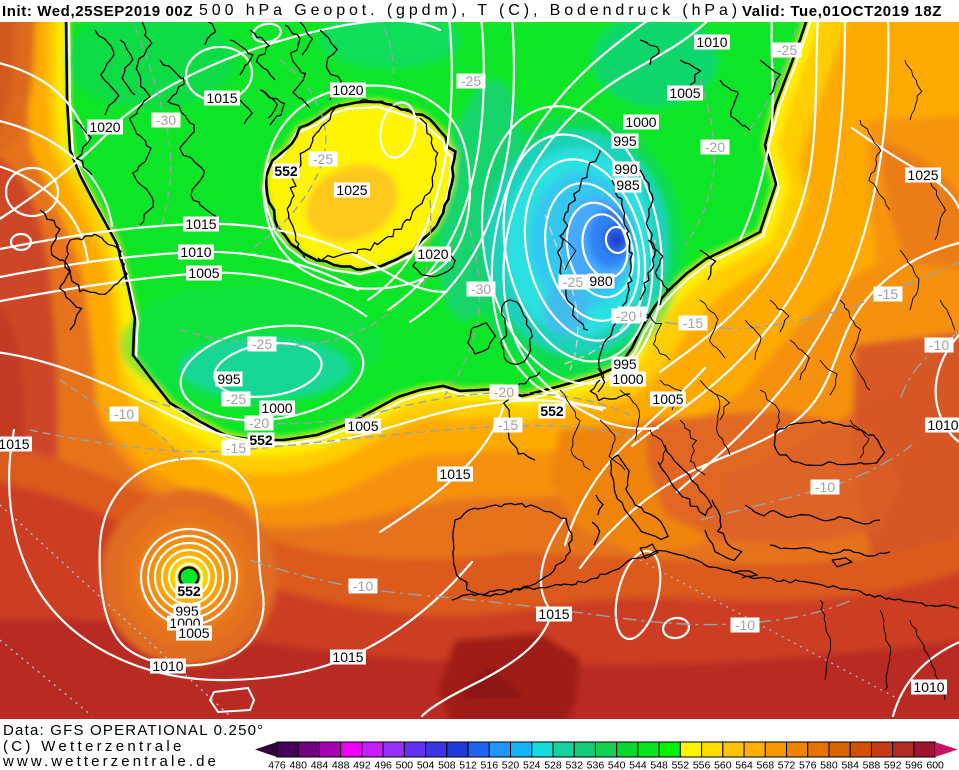 The height and width of the screenshot is (770, 959). Describe the element at coordinates (447, 765) in the screenshot. I see `svg-text: 508` at that location.